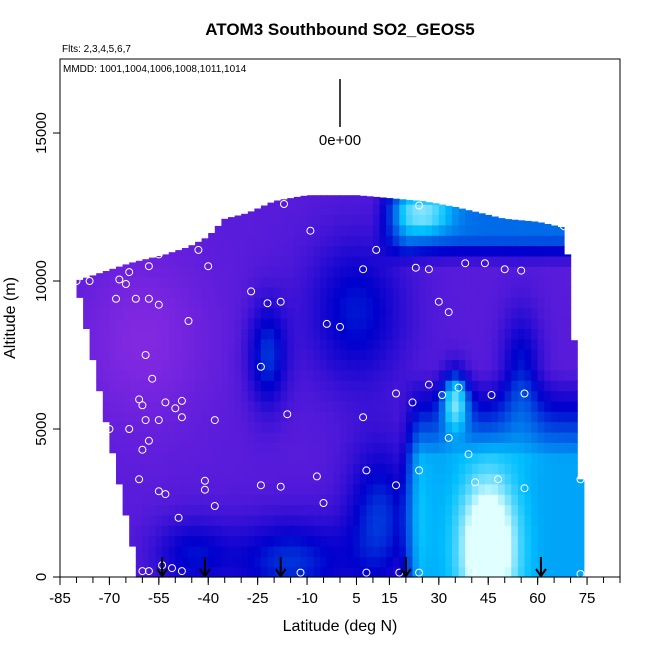  What do you see at coordinates (110, 598) in the screenshot?
I see `x-tick-label: -70` at bounding box center [110, 598].